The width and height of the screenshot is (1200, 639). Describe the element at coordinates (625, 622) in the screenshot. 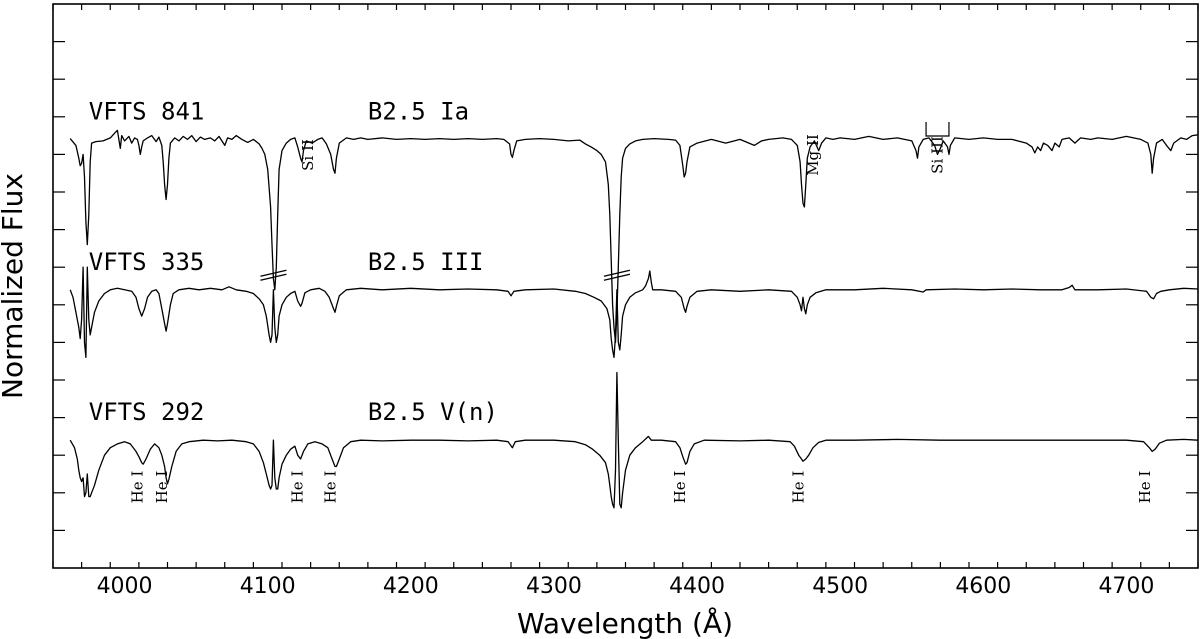

I see `x-axis-title: Wavelength (Å)` at that location.